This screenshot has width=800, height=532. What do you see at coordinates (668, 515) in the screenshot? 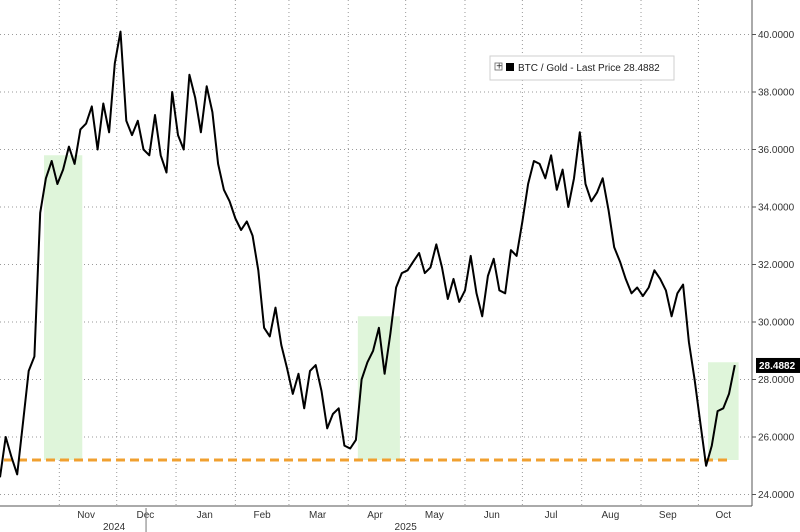
I see `x-tick-label: Sep` at bounding box center [668, 515].